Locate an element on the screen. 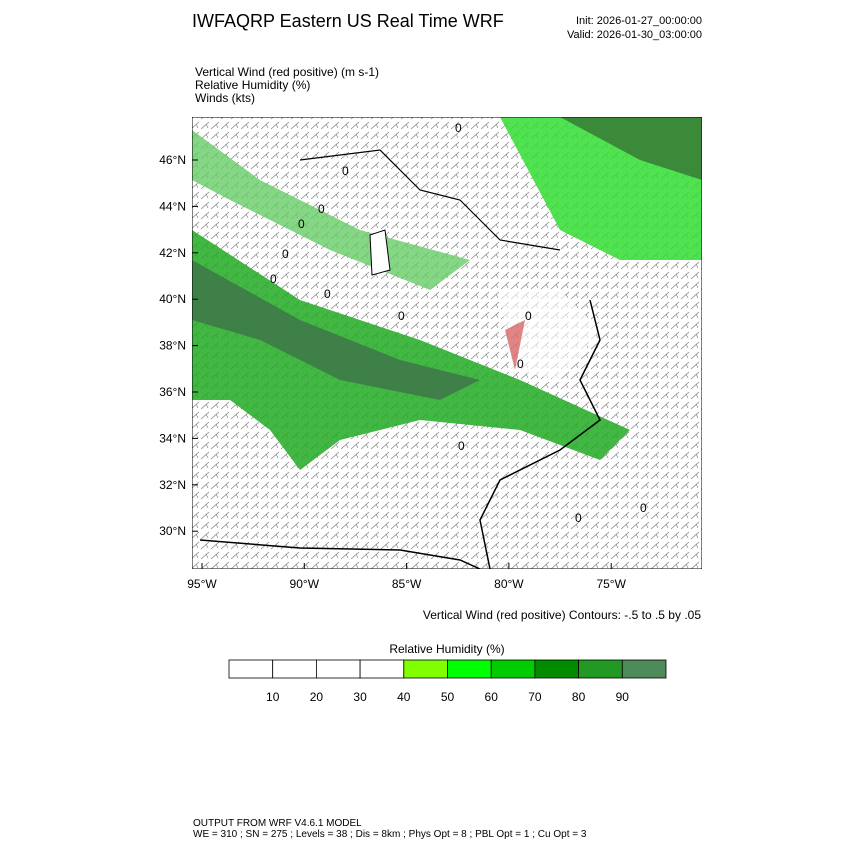  init-time: Init: 2026-01-27_00:00:00 is located at coordinates (639, 21).